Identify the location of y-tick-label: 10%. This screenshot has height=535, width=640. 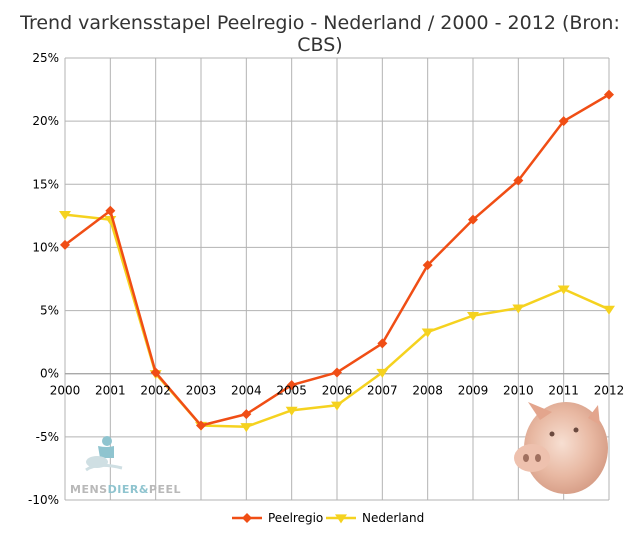
(45, 247).